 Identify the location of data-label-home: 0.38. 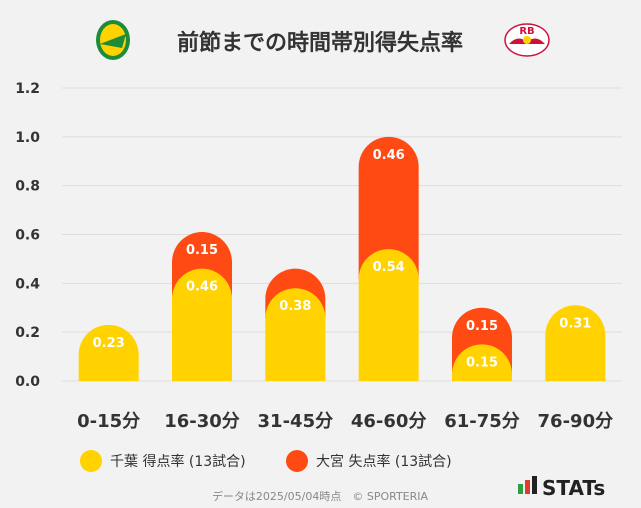
(295, 306).